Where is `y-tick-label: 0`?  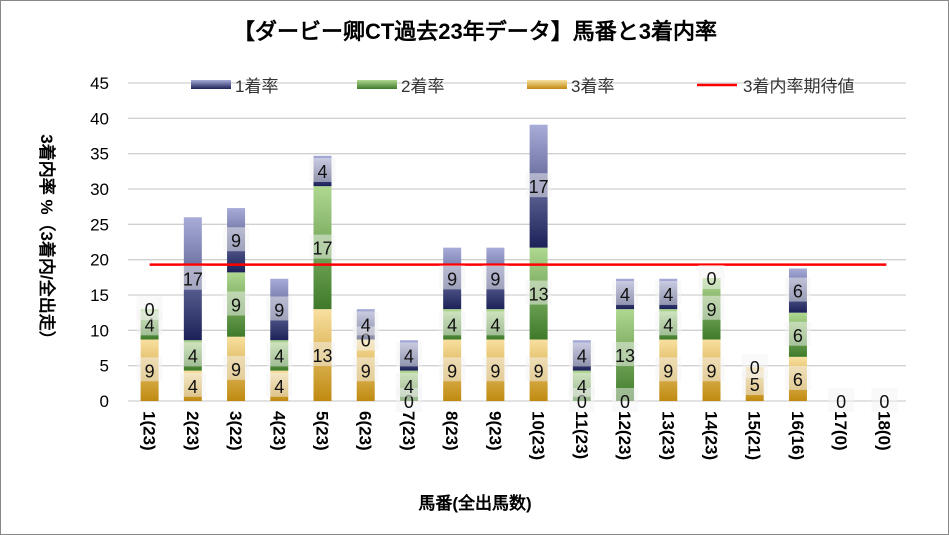 y-tick-label: 0 is located at coordinates (104, 401).